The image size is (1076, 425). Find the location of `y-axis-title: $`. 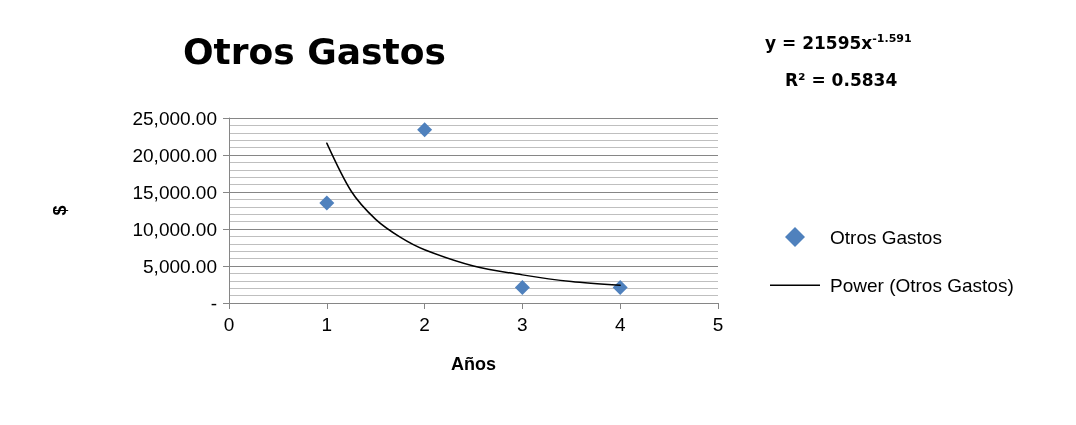

y-axis-title: $ is located at coordinates (60, 210).